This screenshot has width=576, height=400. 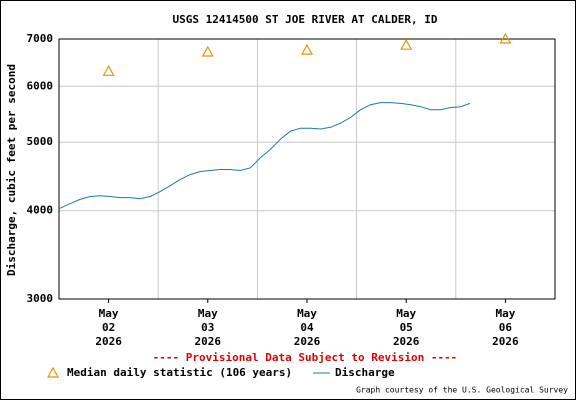 I want to click on x-tick-label: May 04 2026, so click(x=307, y=327).